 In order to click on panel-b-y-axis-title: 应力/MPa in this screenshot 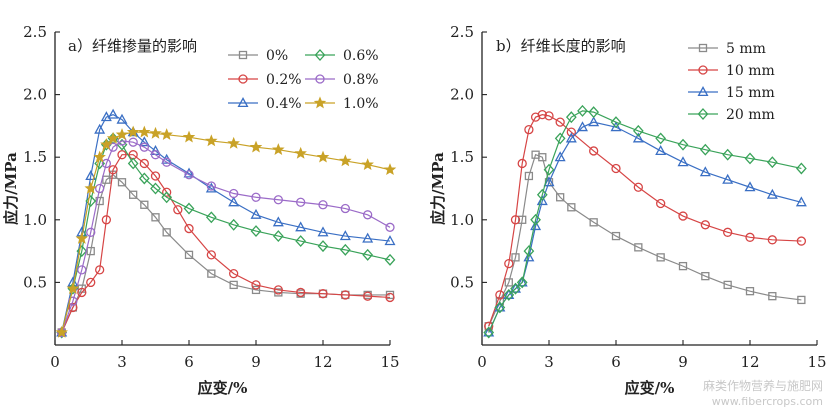, I will do `click(438, 188)`.